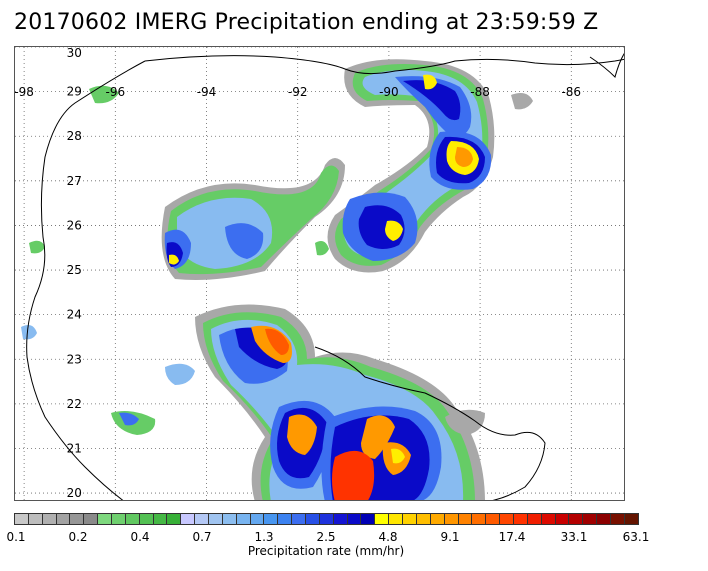 The height and width of the screenshot is (571, 708). I want to click on precip-south-red, so click(277, 341).